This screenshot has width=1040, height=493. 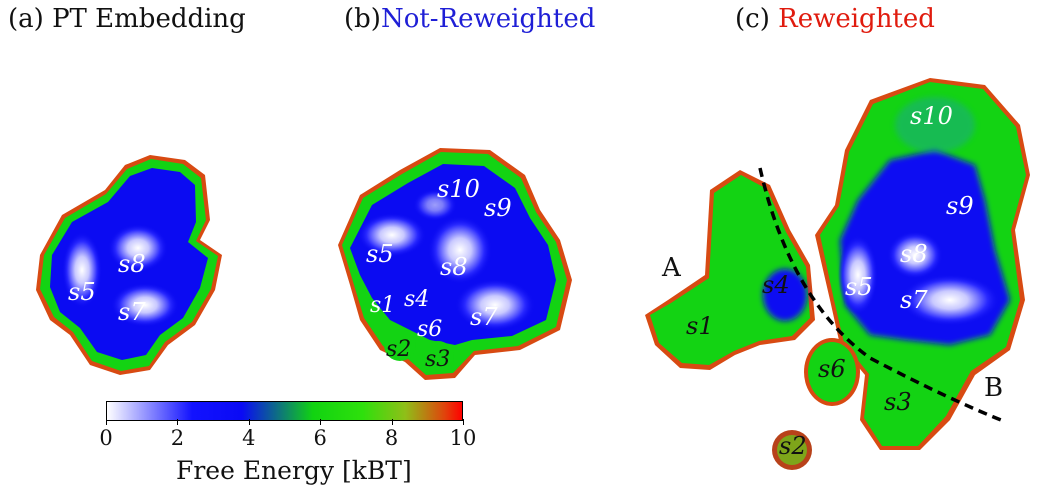 I want to click on panel-b-green-pocket-s3, so click(x=438, y=357).